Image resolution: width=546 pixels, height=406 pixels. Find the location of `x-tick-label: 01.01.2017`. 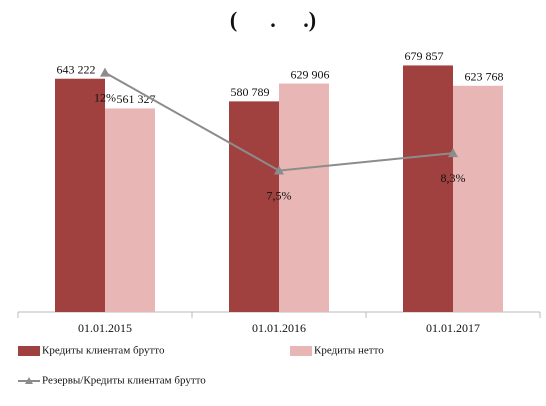

x-tick-label: 01.01.2017 is located at coordinates (453, 328).